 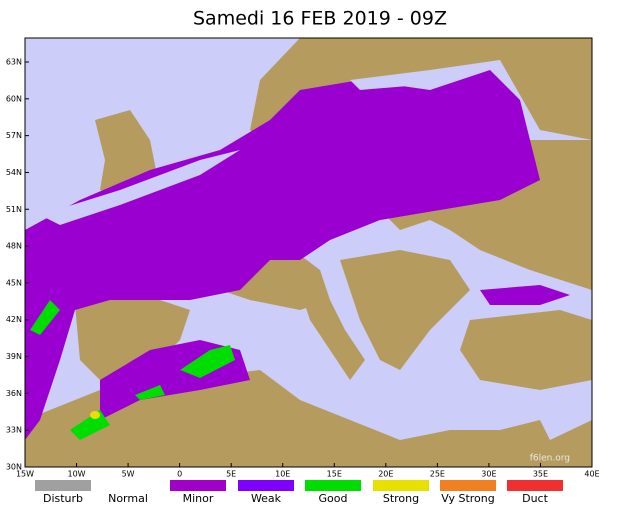 I want to click on watermark: f6len.org, so click(x=550, y=459).